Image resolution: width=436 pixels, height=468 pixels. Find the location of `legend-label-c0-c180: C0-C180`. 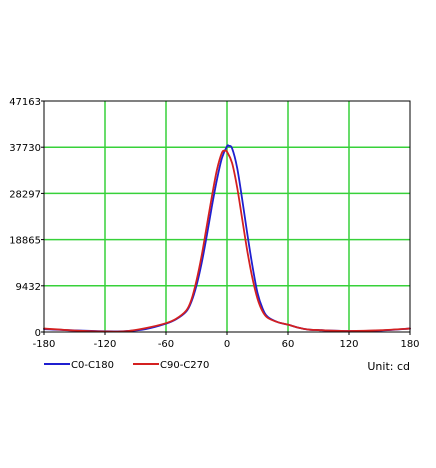

legend-label-c0-c180: C0-C180 is located at coordinates (92, 365).